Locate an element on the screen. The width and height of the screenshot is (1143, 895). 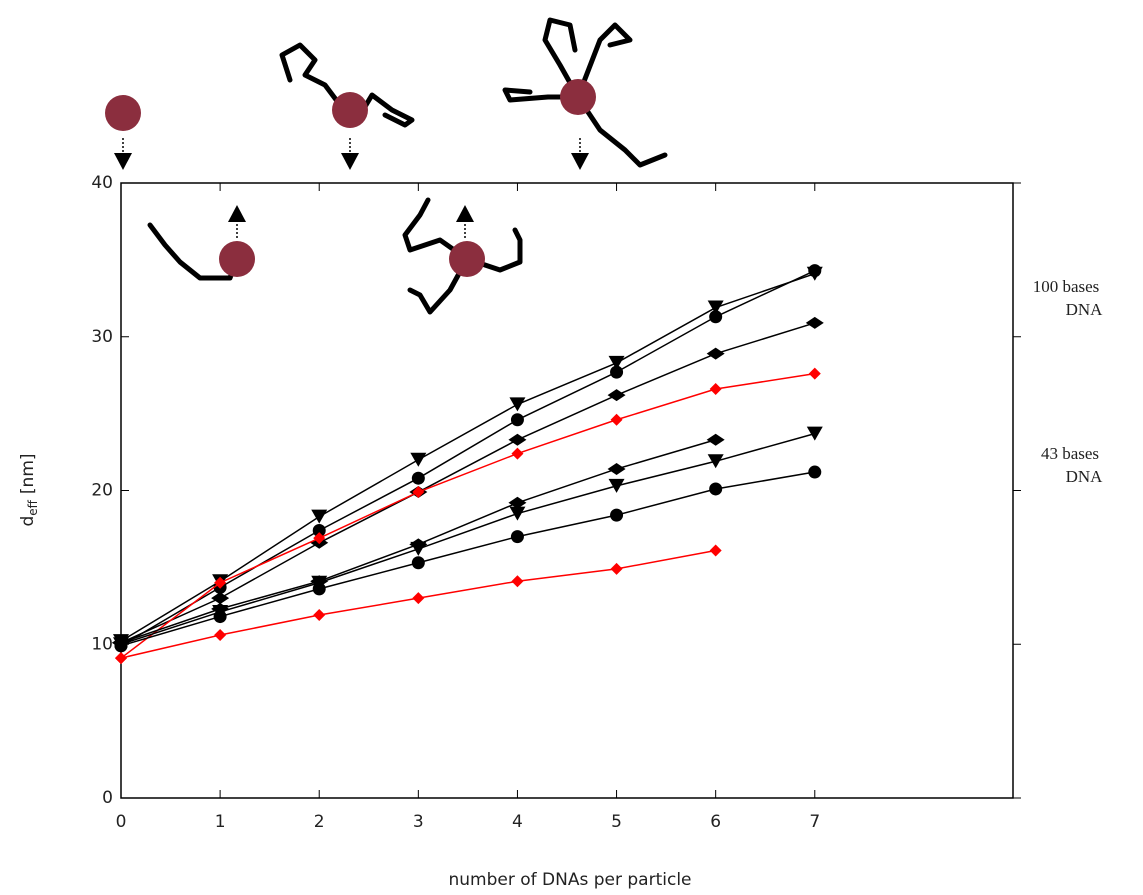
y-tick-label: 20 is located at coordinates (102, 491).